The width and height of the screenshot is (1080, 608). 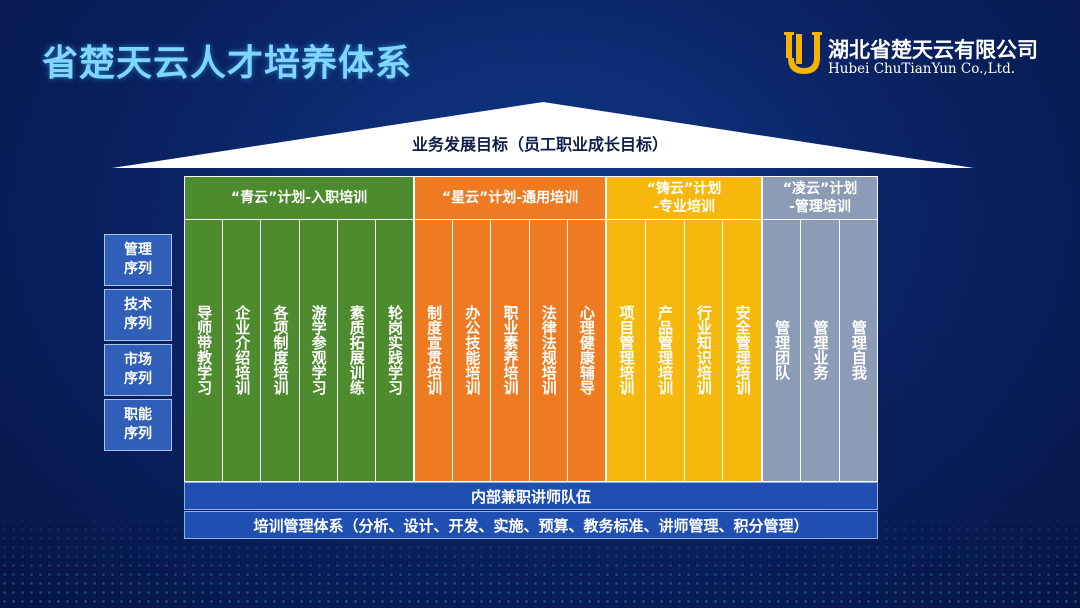 I want to click on plan-lingyun-head-line1: “凌云”计划, so click(x=820, y=189).